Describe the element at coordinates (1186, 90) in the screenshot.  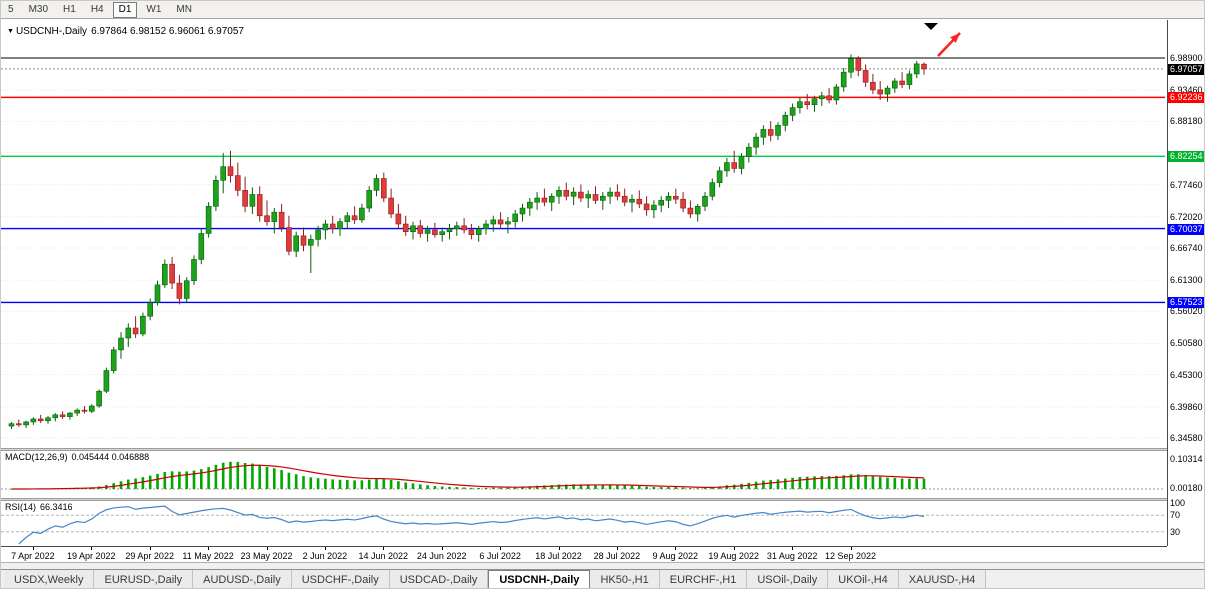
I see `price-axis-label: 6.93460` at that location.